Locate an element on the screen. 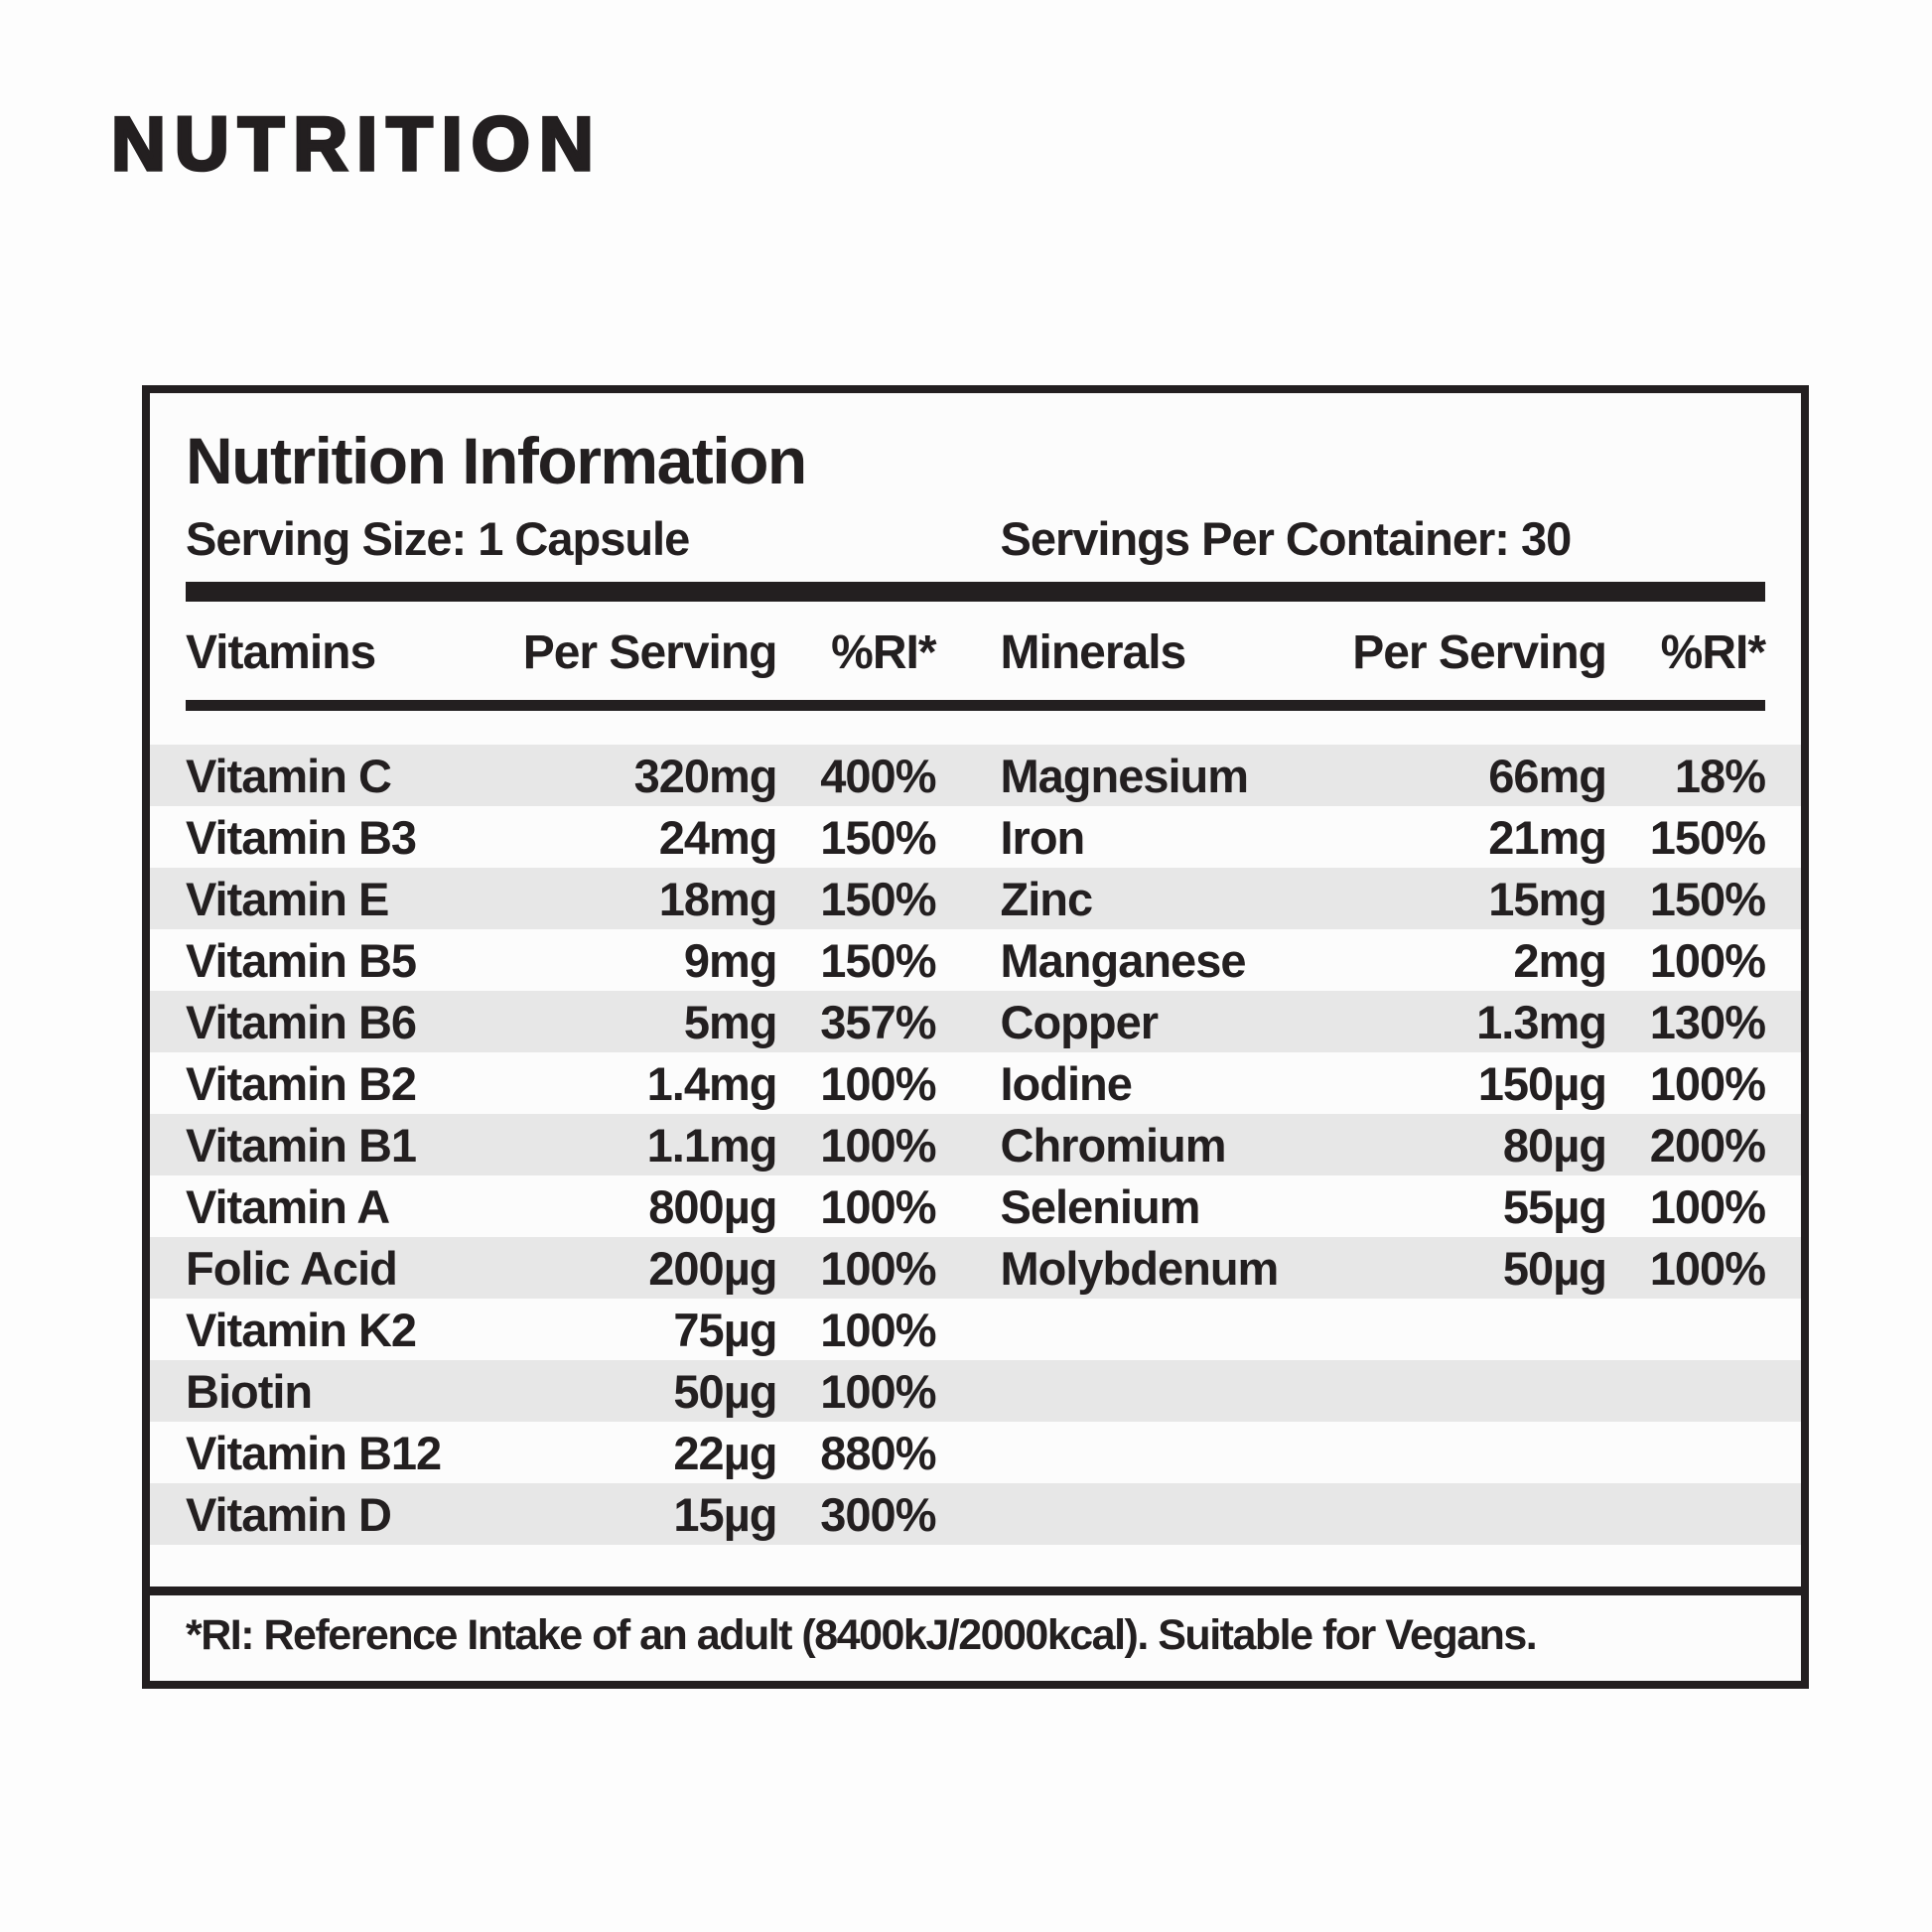  column-header-vitamins-per-serving: Per Serving is located at coordinates (650, 653).